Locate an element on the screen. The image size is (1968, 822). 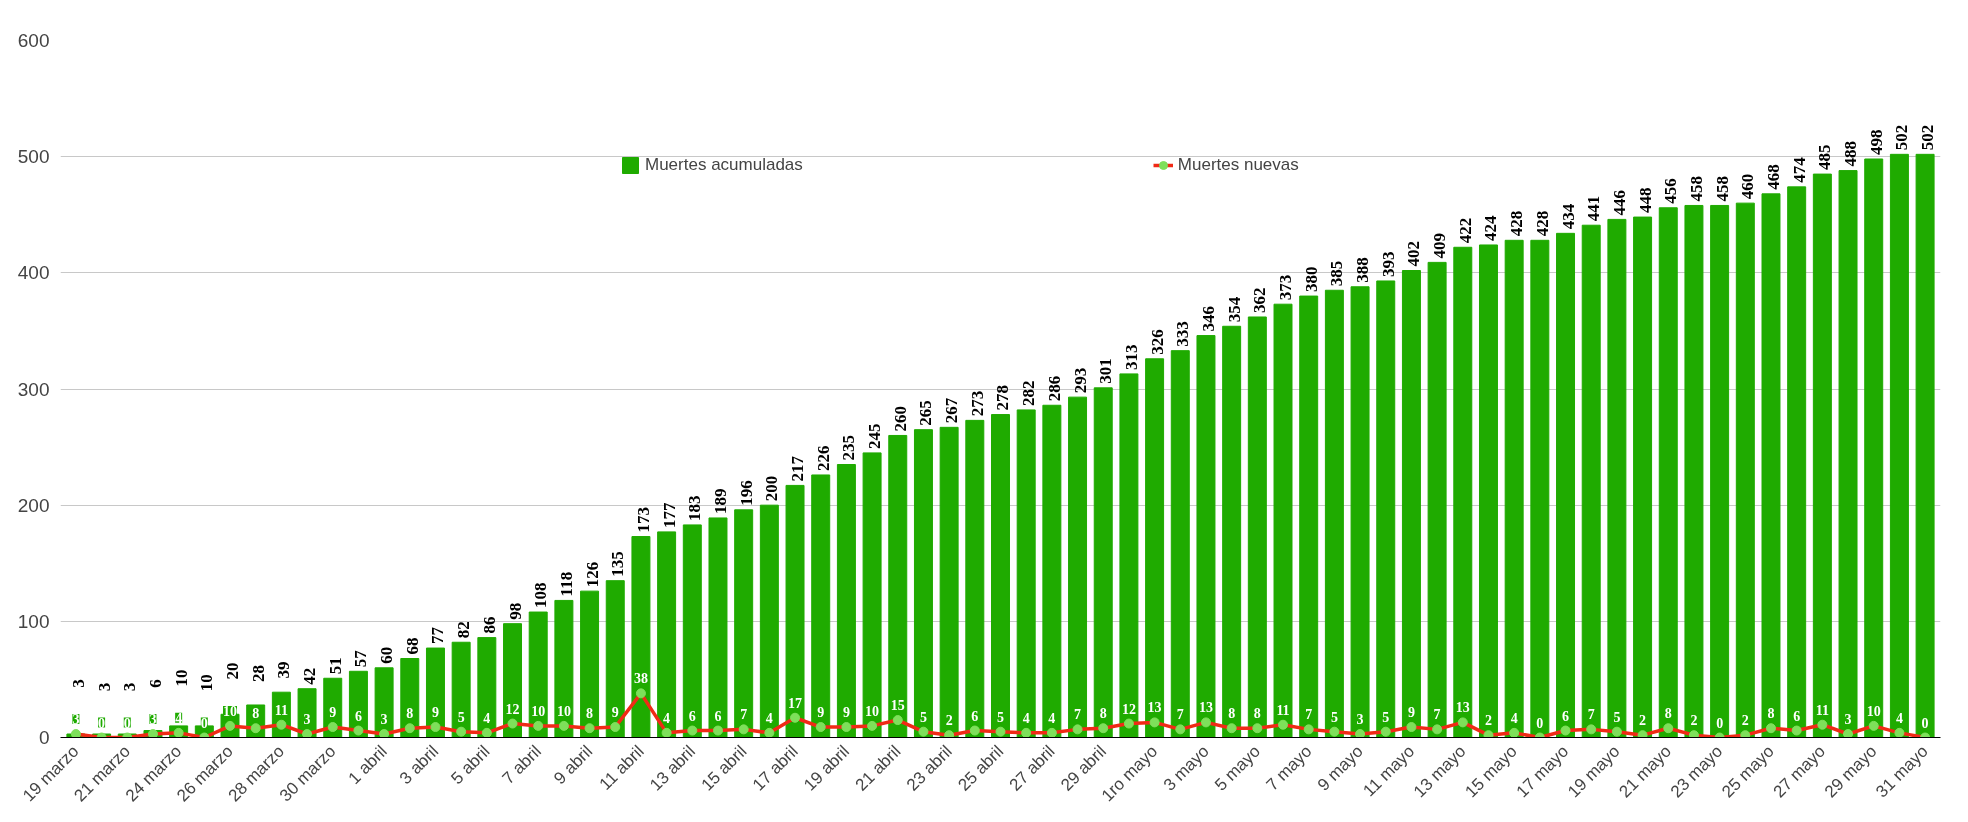
data-label: 51 is located at coordinates (335, 666).